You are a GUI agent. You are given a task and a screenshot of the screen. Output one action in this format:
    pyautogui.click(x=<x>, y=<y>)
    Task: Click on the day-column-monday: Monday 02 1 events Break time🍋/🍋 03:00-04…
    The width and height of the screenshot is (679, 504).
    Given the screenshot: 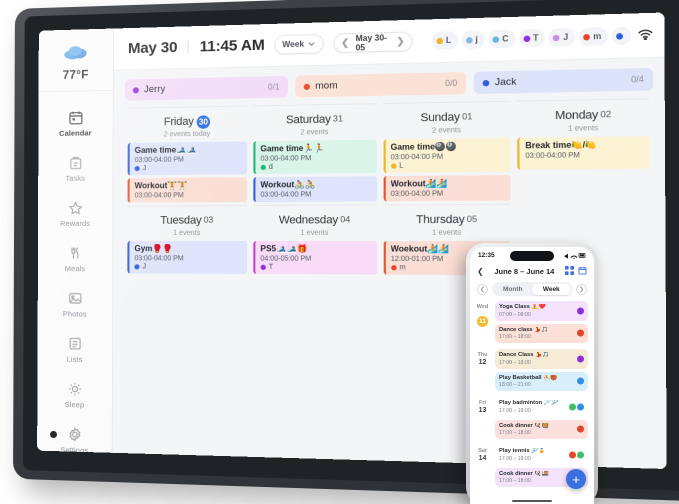 What is the action you would take?
    pyautogui.click(x=584, y=151)
    